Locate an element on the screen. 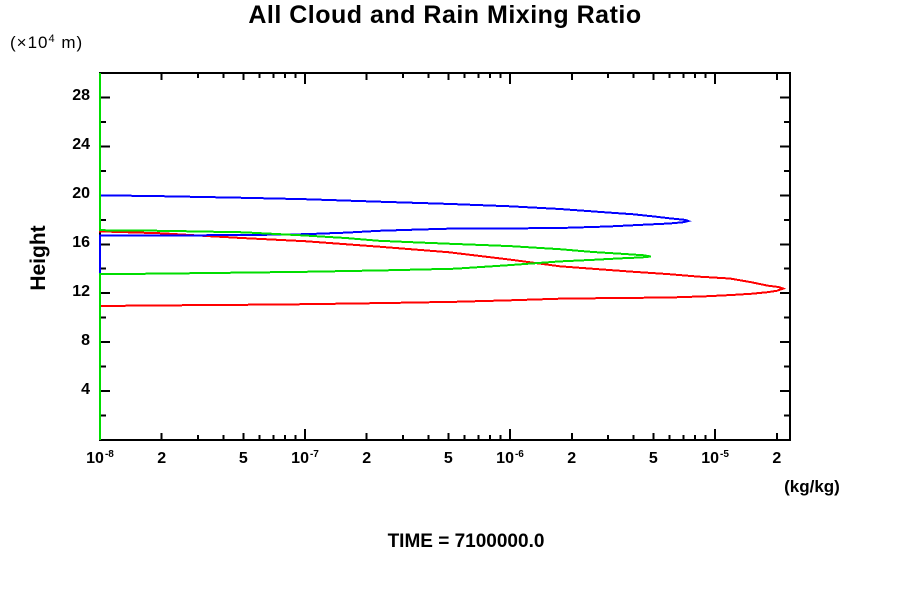 The width and height of the screenshot is (900, 600). x-tick-label: 10⁻⁷ is located at coordinates (305, 458).